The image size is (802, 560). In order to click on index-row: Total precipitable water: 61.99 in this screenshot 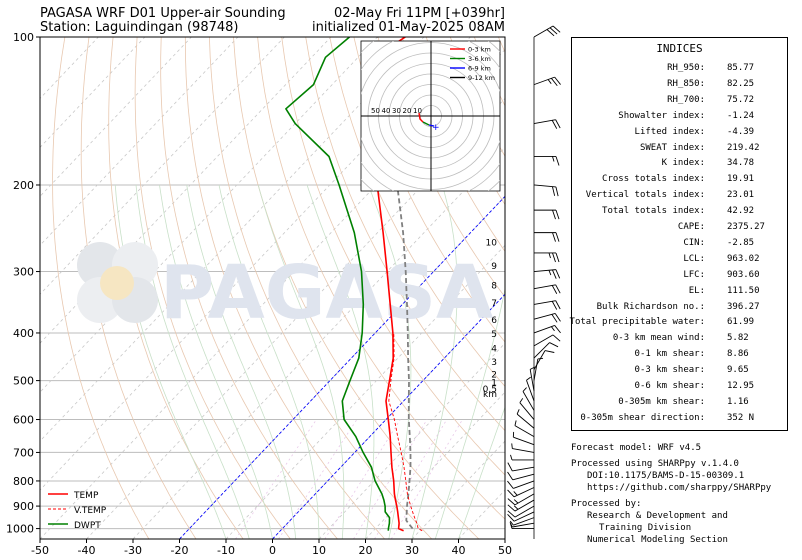, I will do `click(678, 325)`.